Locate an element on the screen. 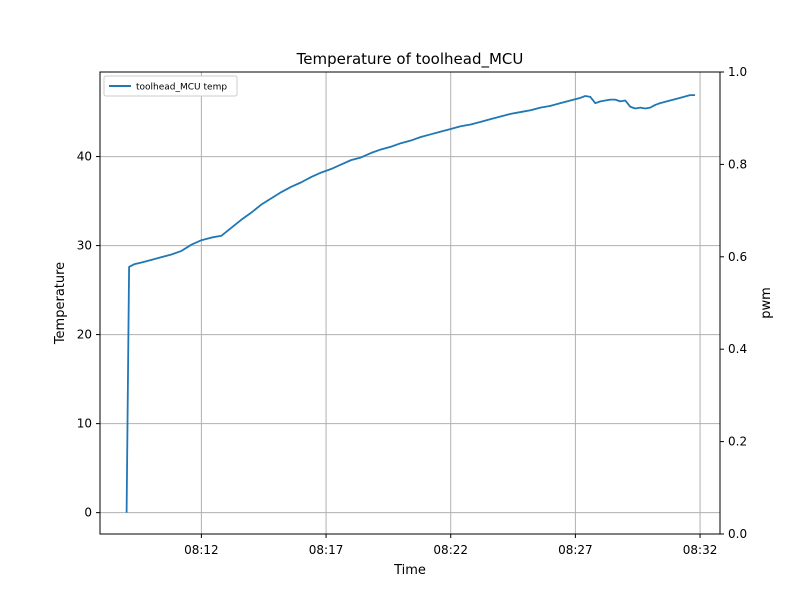 This screenshot has width=800, height=600. y-tick-label: 30 is located at coordinates (84, 246).